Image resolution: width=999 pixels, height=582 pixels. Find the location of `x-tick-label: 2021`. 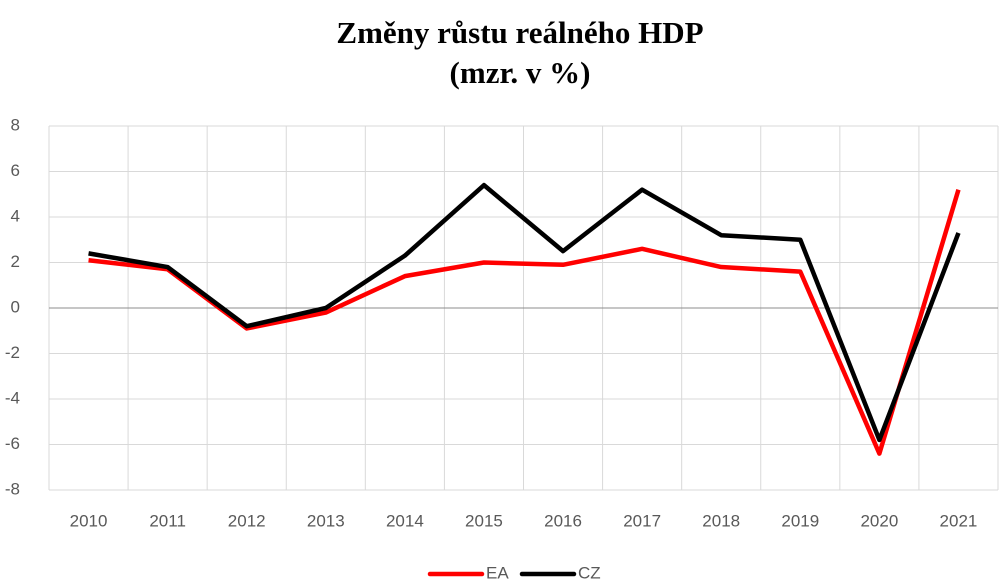

x-tick-label: 2021 is located at coordinates (959, 520).